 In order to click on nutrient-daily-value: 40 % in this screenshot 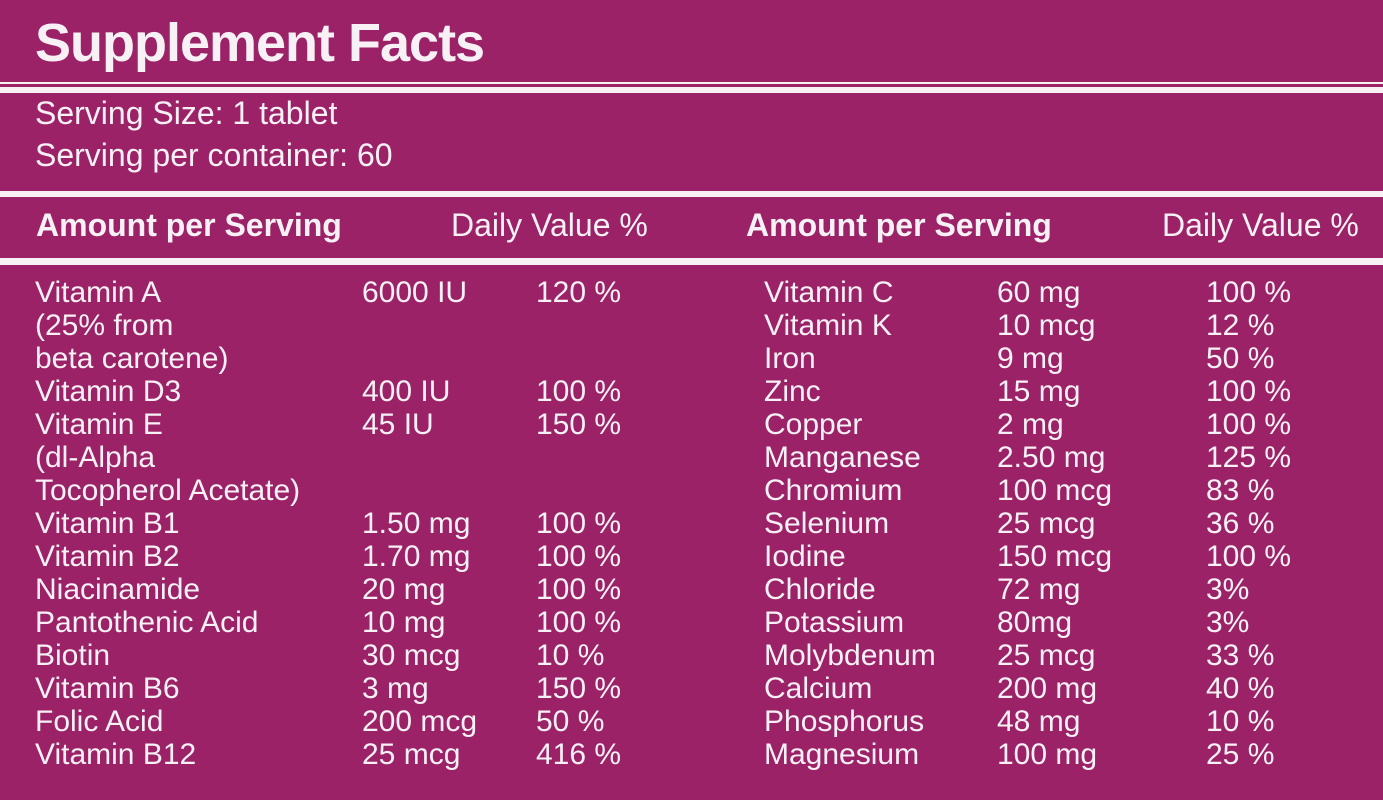, I will do `click(1240, 688)`.